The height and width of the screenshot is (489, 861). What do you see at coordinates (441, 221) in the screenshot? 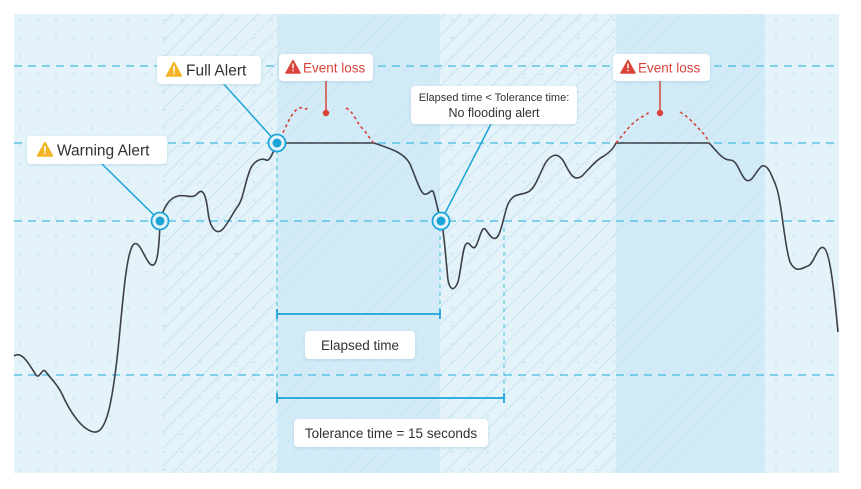
I see `no-flood-marker` at bounding box center [441, 221].